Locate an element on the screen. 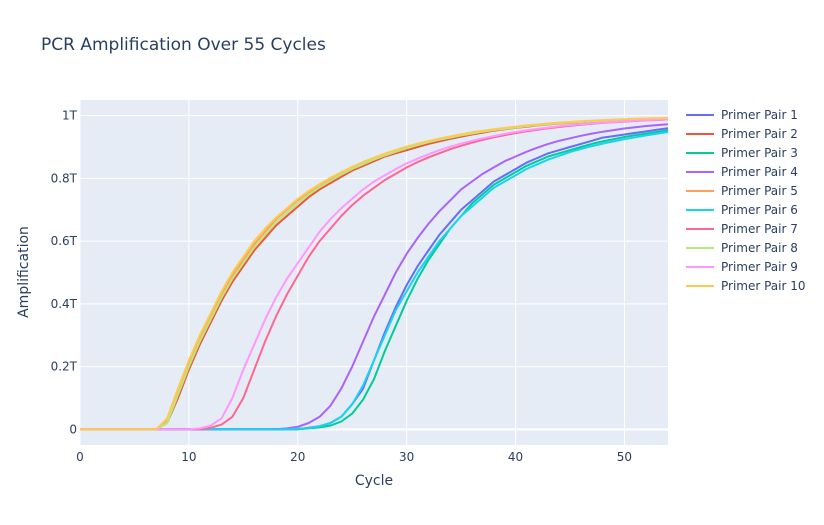 This screenshot has height=525, width=824. legend-item-3: Primer Pair 3 is located at coordinates (742, 153).